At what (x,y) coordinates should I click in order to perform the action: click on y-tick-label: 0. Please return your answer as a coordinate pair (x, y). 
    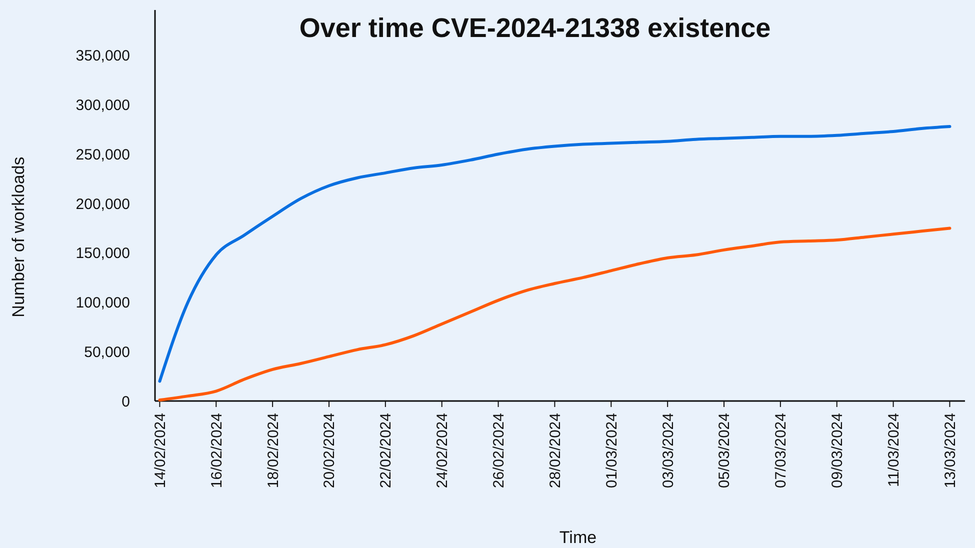
    Looking at the image, I should click on (126, 401).